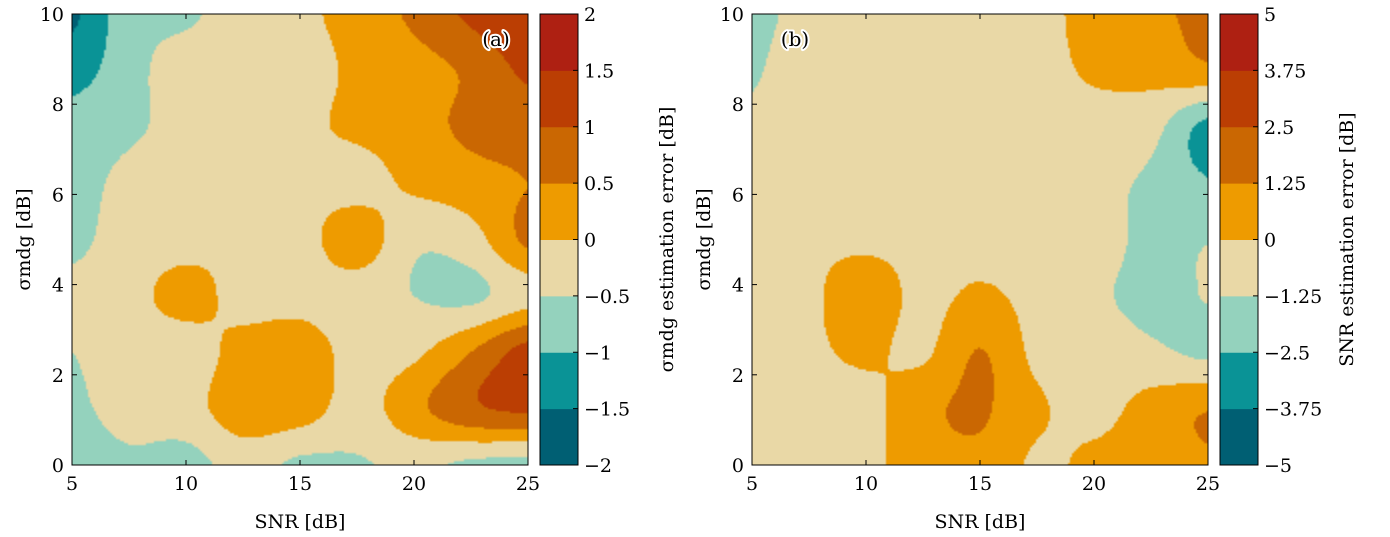  Describe the element at coordinates (1285, 184) in the screenshot. I see `colorbar-tick-label: 1.25` at that location.